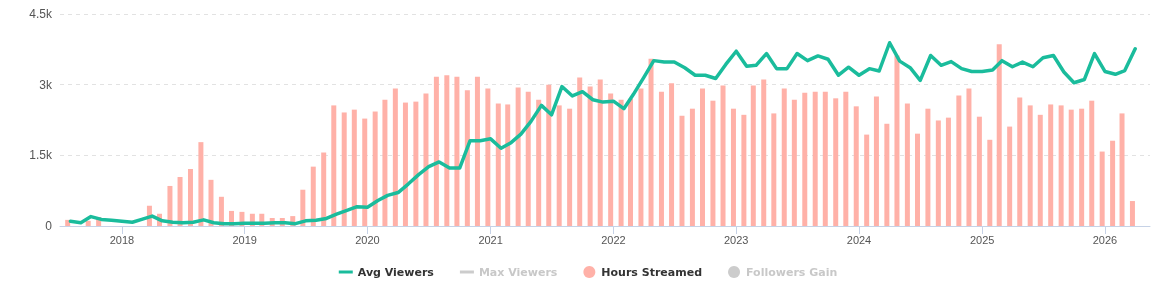 The image size is (1176, 289). What do you see at coordinates (859, 239) in the screenshot?
I see `x-tick-label: 2024` at bounding box center [859, 239].